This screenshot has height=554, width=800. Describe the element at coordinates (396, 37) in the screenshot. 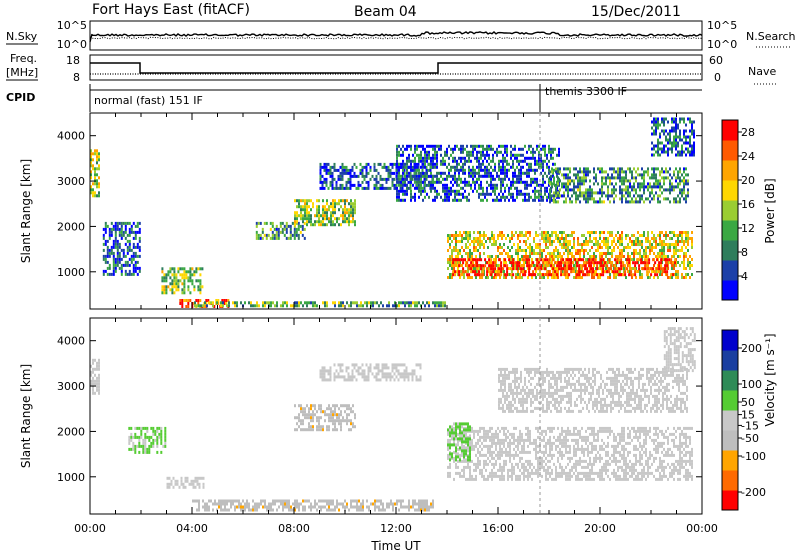

I see `noise-sky-trace` at that location.